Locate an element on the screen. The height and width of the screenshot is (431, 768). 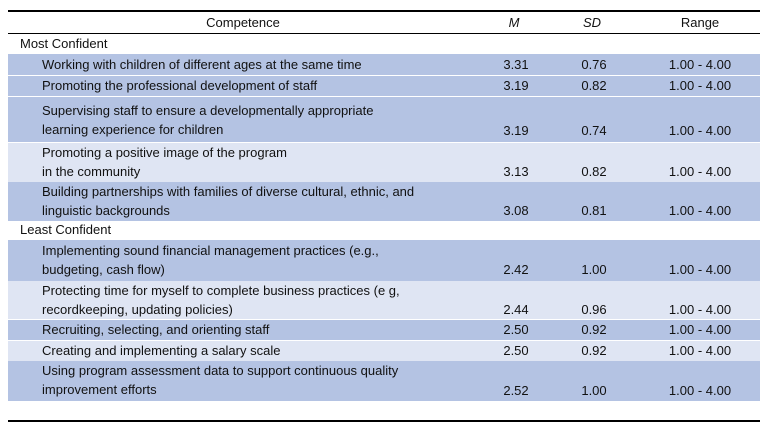
mean-cell: 2.42 is located at coordinates (516, 269).